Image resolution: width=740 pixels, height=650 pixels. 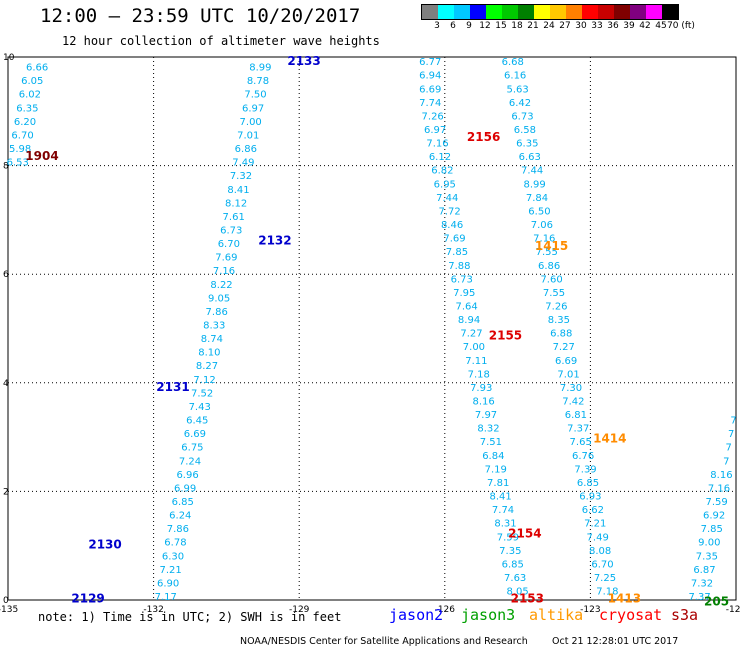 I want to click on wave-height-value: 8.46, so click(x=452, y=225).